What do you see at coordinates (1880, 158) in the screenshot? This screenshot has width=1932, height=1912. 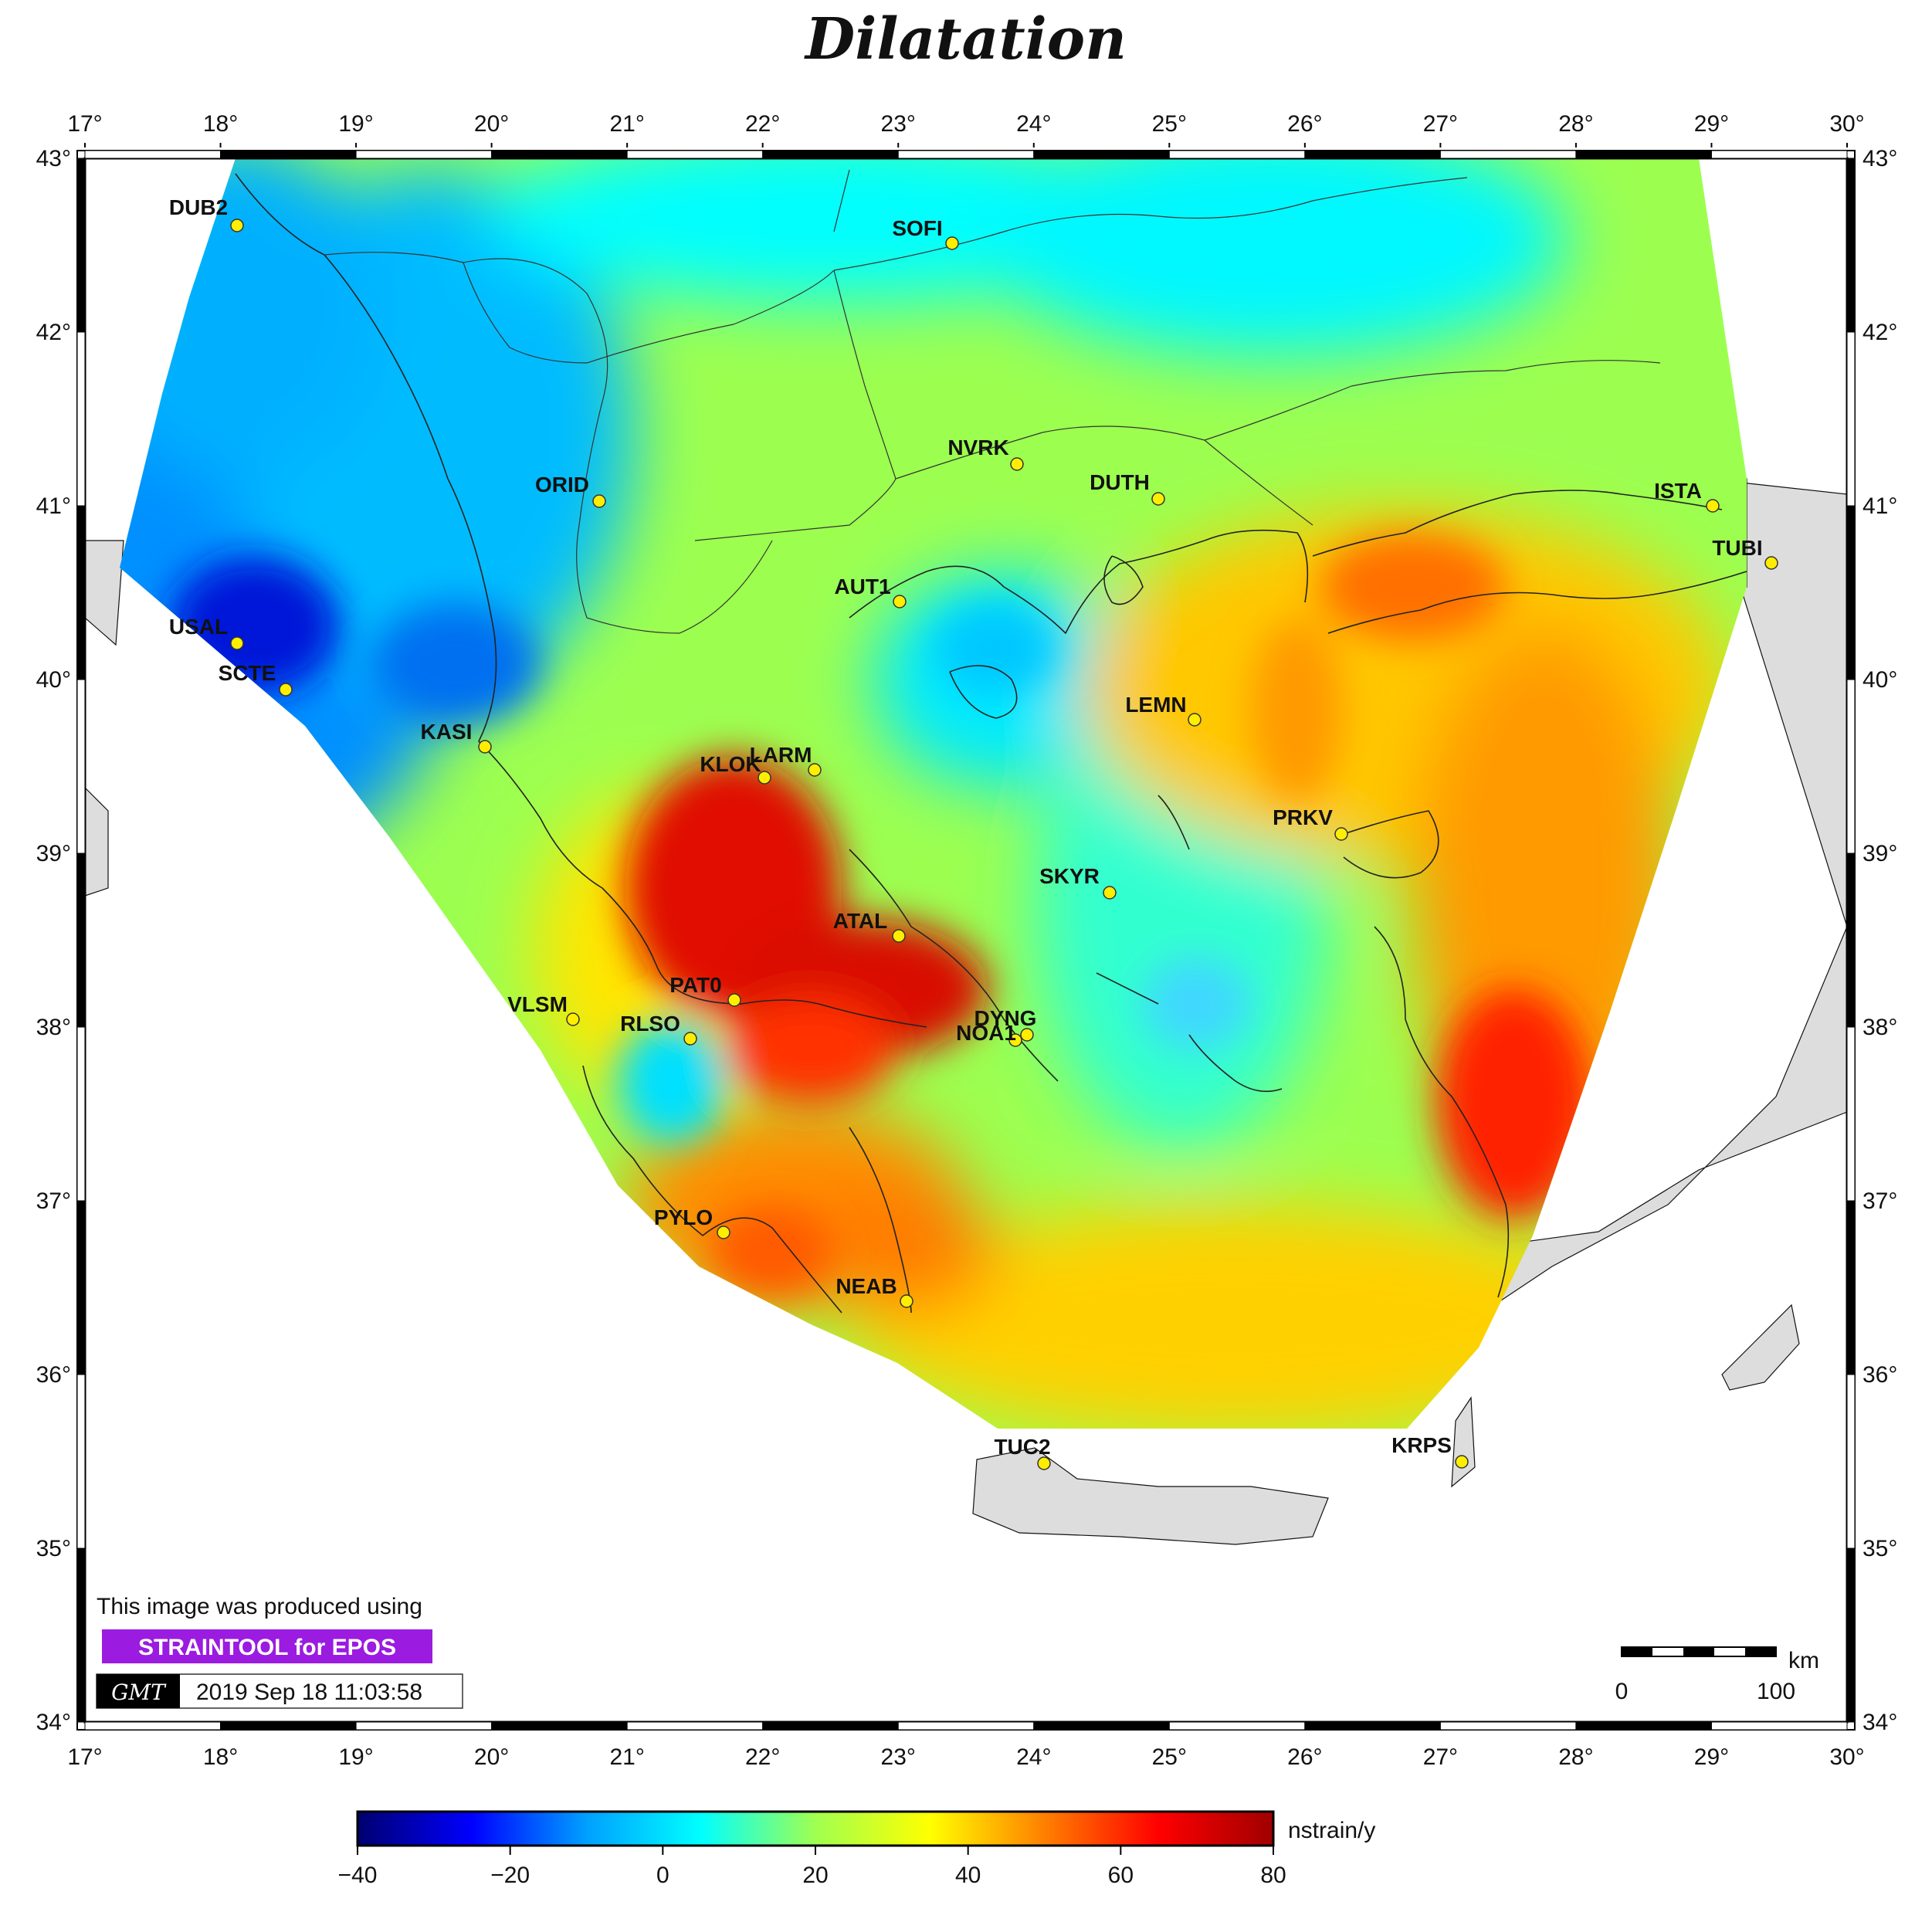 I see `lat-tick-right: 43°` at bounding box center [1880, 158].